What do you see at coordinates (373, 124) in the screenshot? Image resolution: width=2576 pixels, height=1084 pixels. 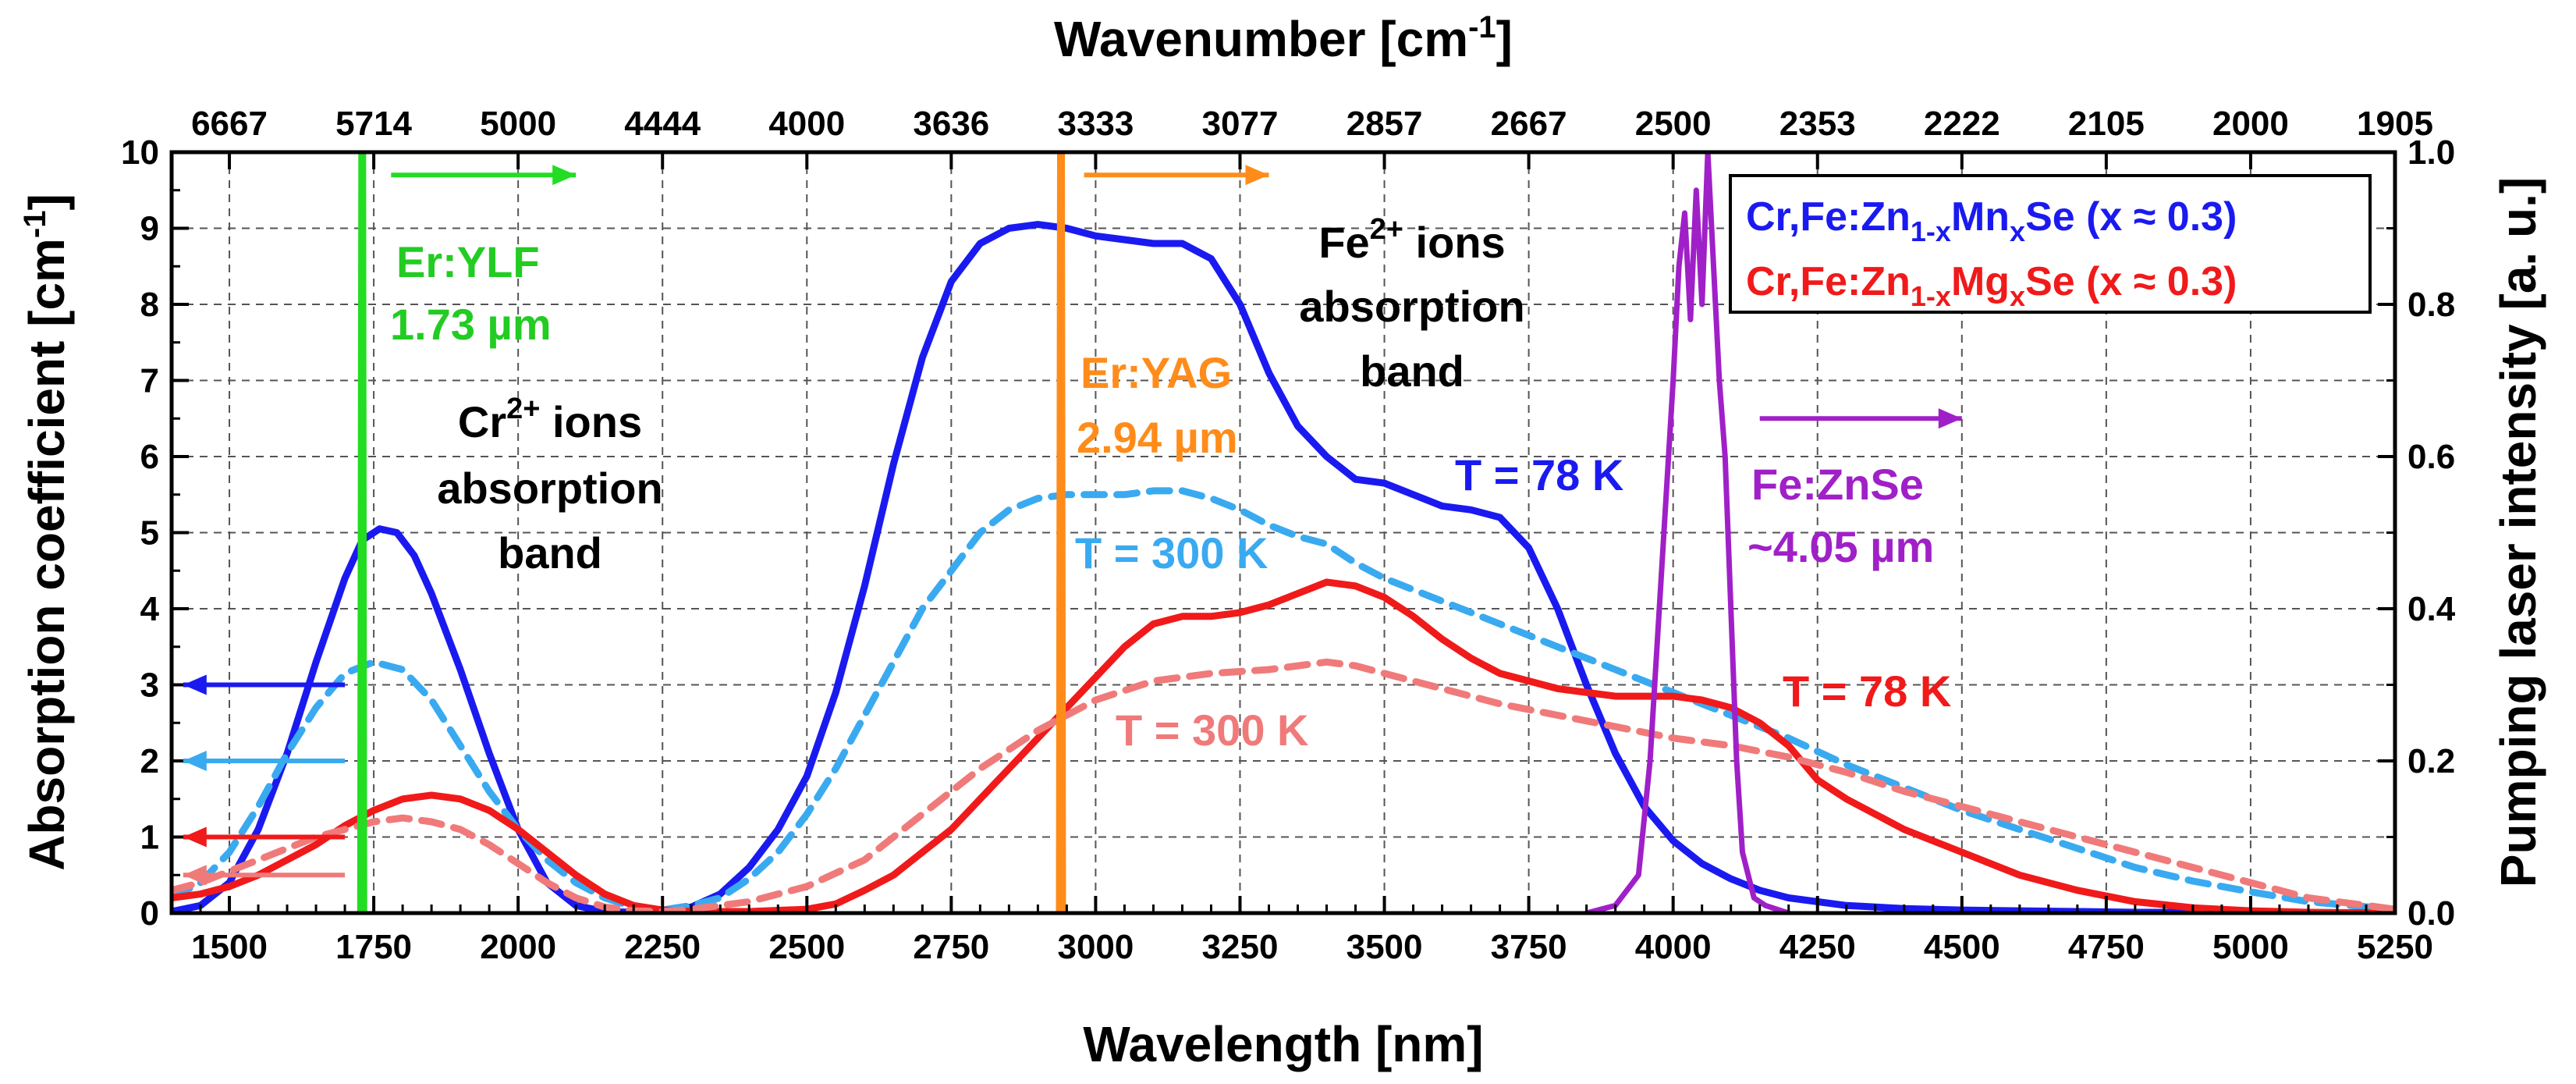 I see `top-tick-label-1: 5714` at bounding box center [373, 124].